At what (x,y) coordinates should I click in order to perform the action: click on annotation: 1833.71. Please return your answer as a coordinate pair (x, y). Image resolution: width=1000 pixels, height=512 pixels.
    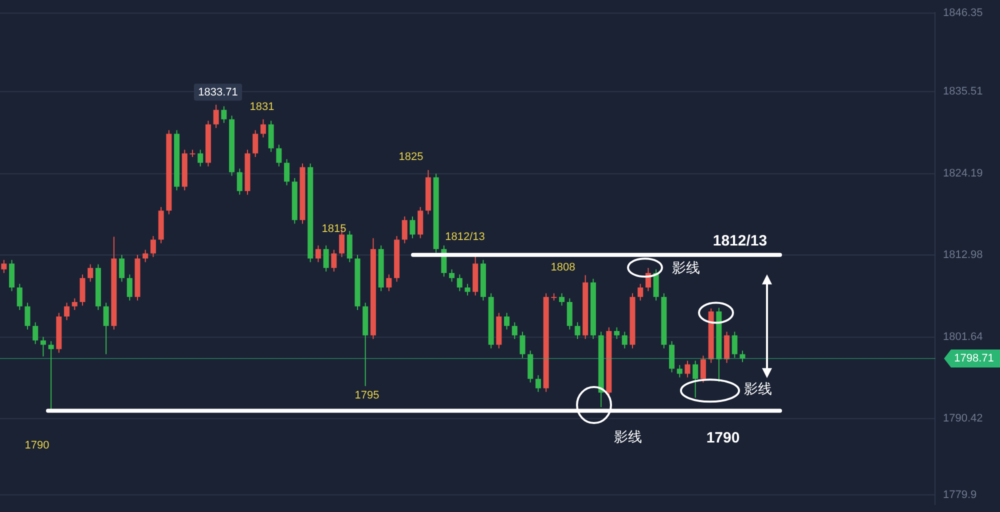
    Looking at the image, I should click on (218, 92).